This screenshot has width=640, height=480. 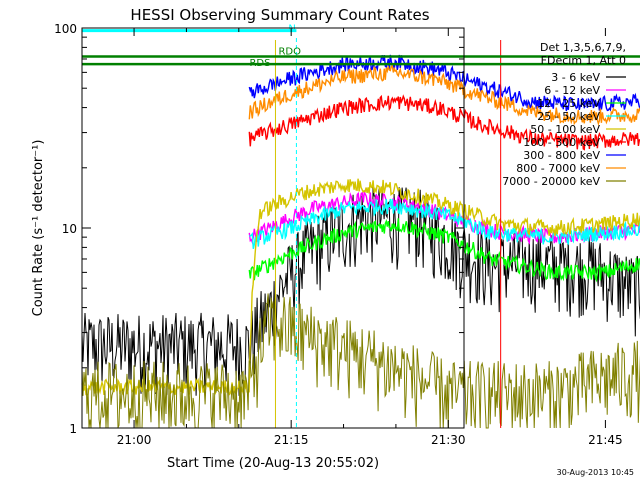 What do you see at coordinates (565, 129) in the screenshot?
I see `legend-entry: 50 - 100 keV` at bounding box center [565, 129].